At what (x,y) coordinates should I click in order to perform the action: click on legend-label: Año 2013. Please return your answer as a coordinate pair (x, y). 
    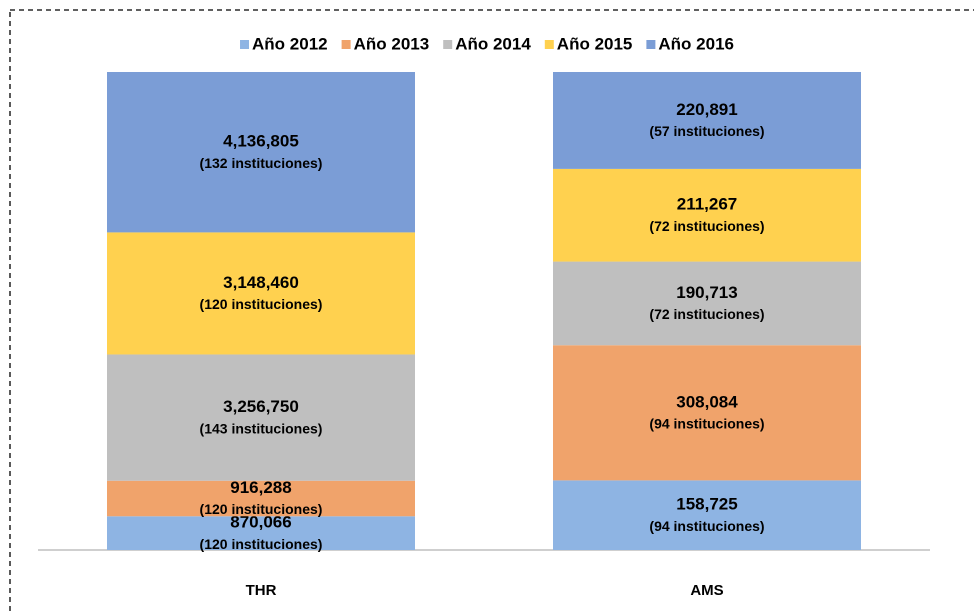
    Looking at the image, I should click on (392, 43).